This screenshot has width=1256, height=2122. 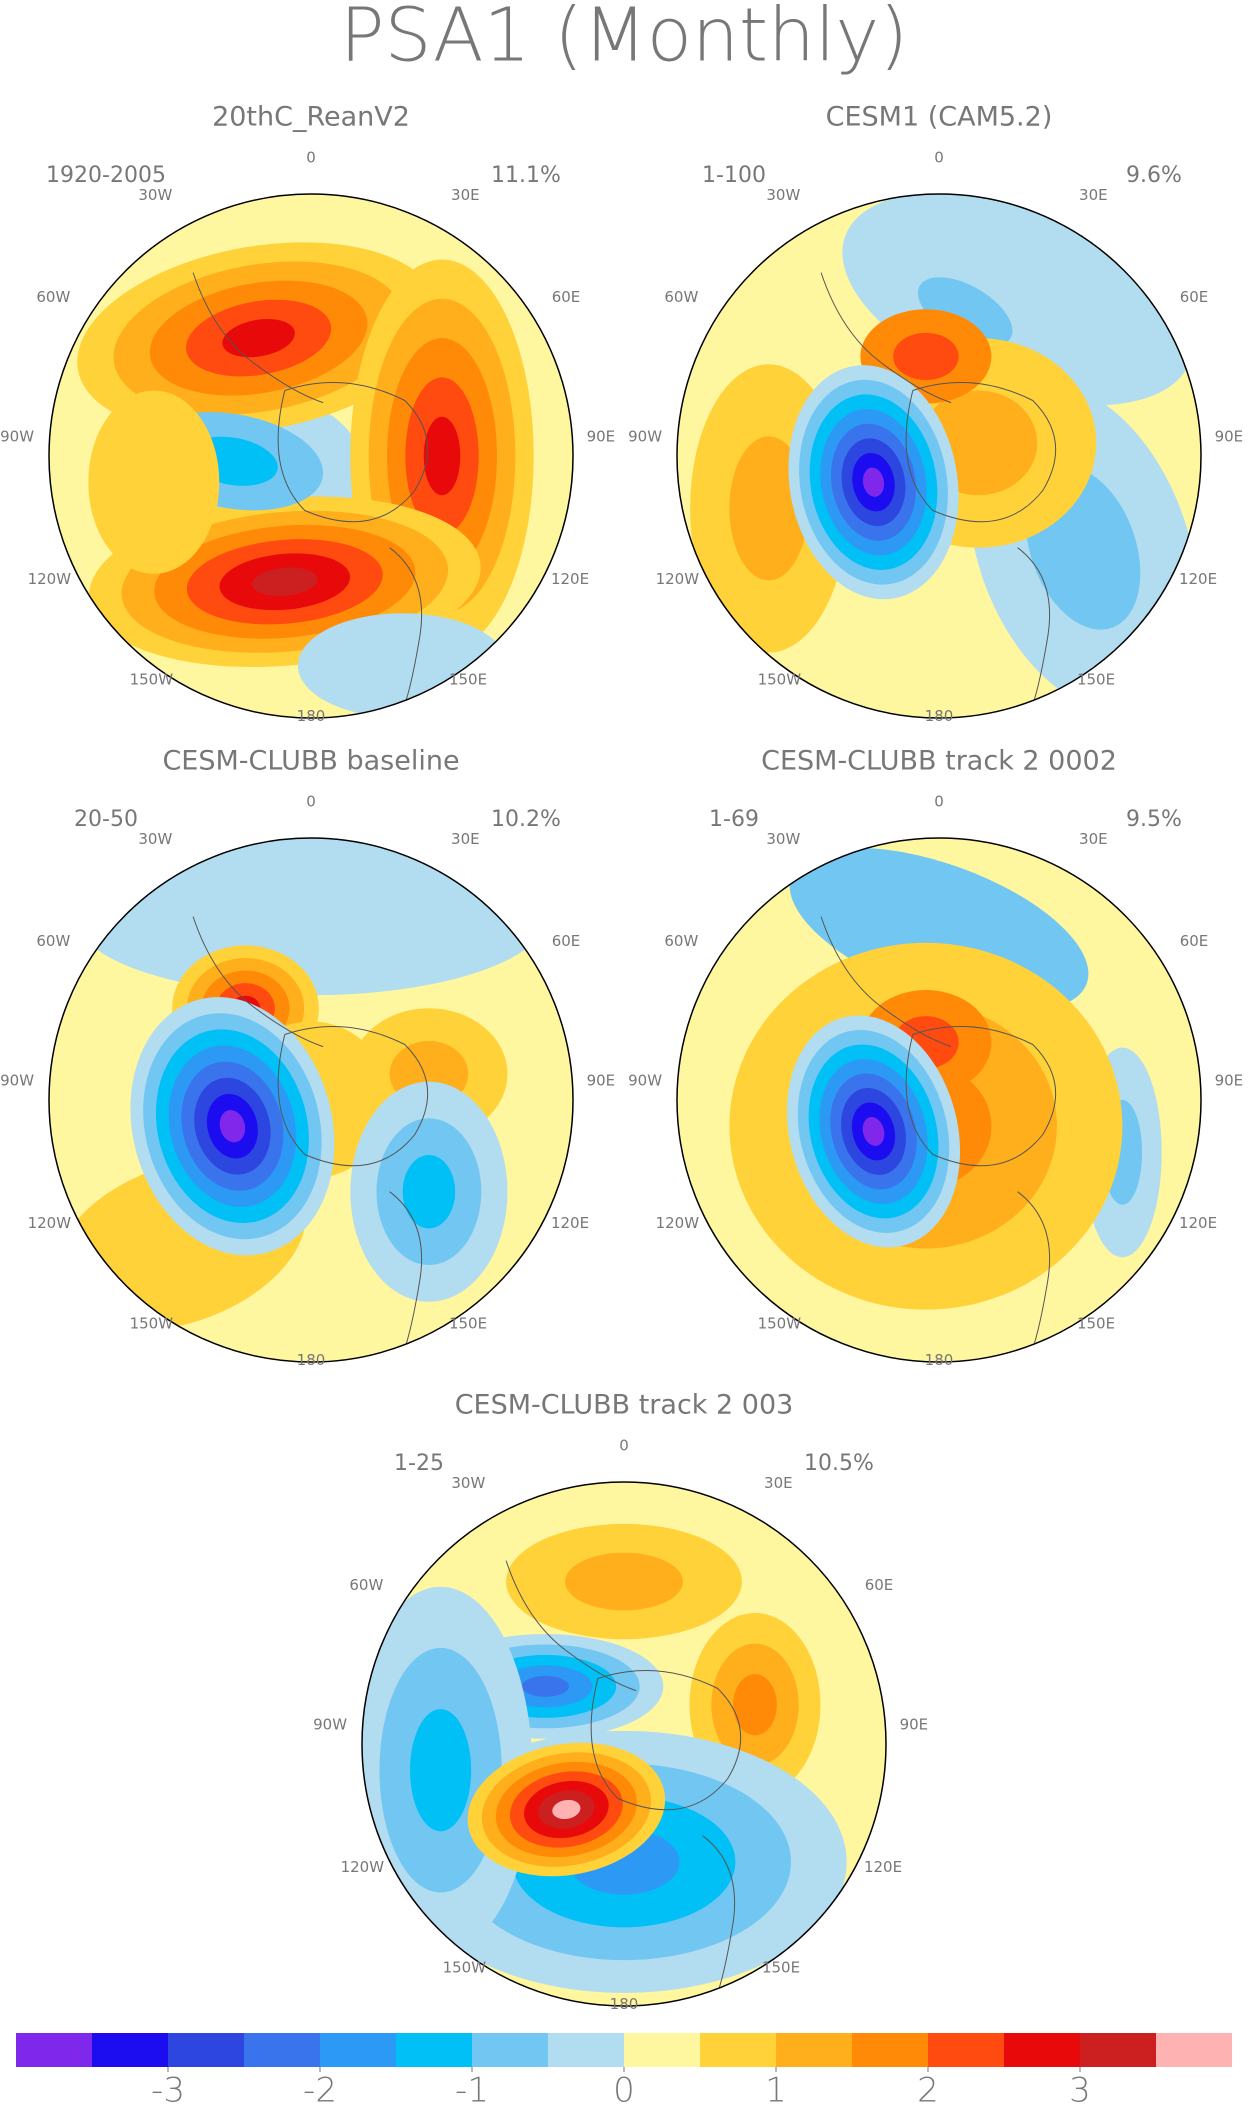 What do you see at coordinates (776, 2091) in the screenshot?
I see `colorbar-tick-label: 1` at bounding box center [776, 2091].